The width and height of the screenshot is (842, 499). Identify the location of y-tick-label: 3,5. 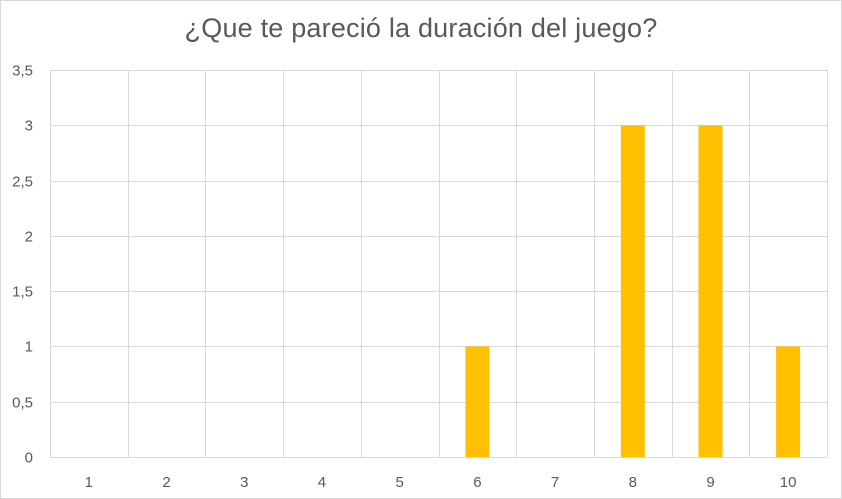
(22, 71).